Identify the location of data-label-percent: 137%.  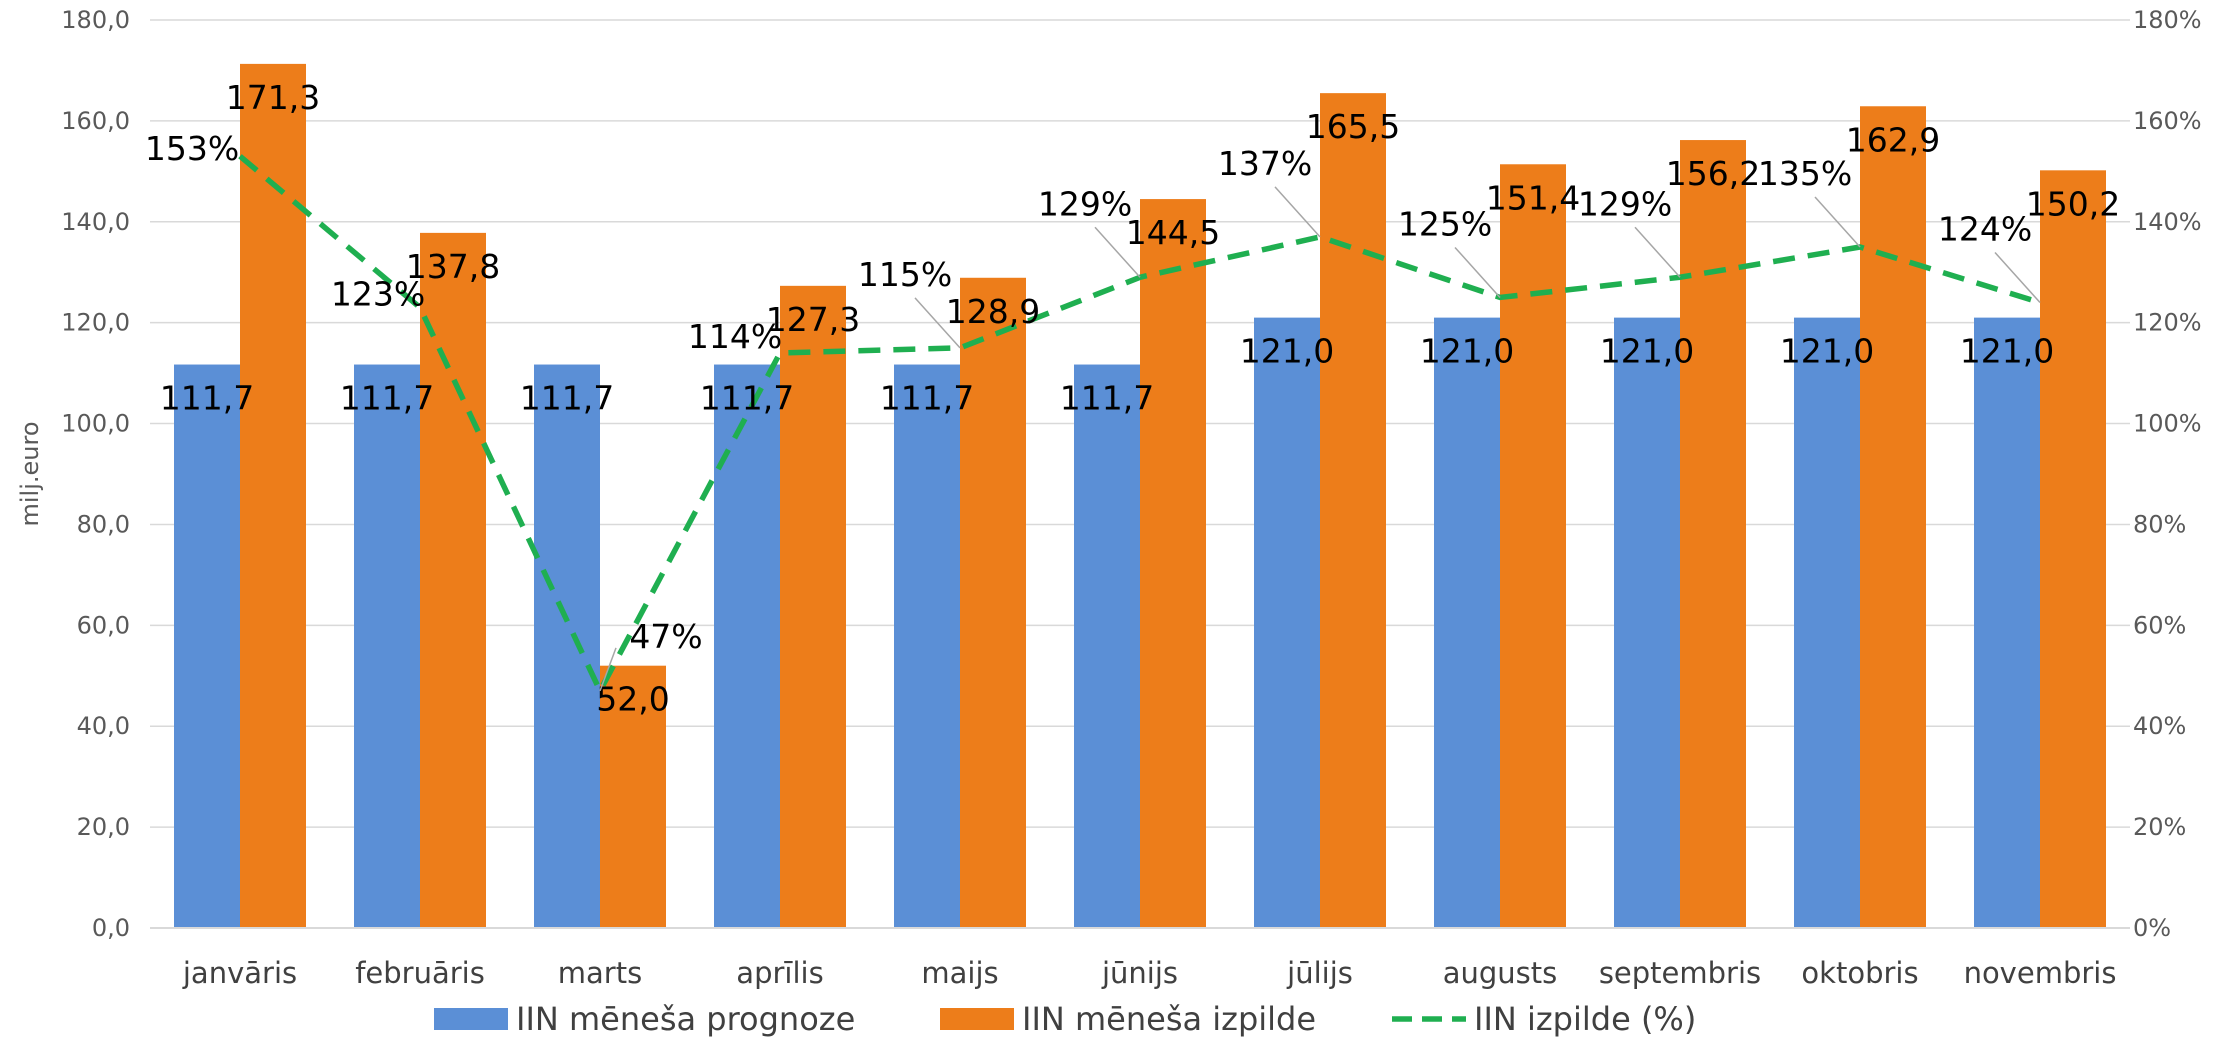
(1265, 163).